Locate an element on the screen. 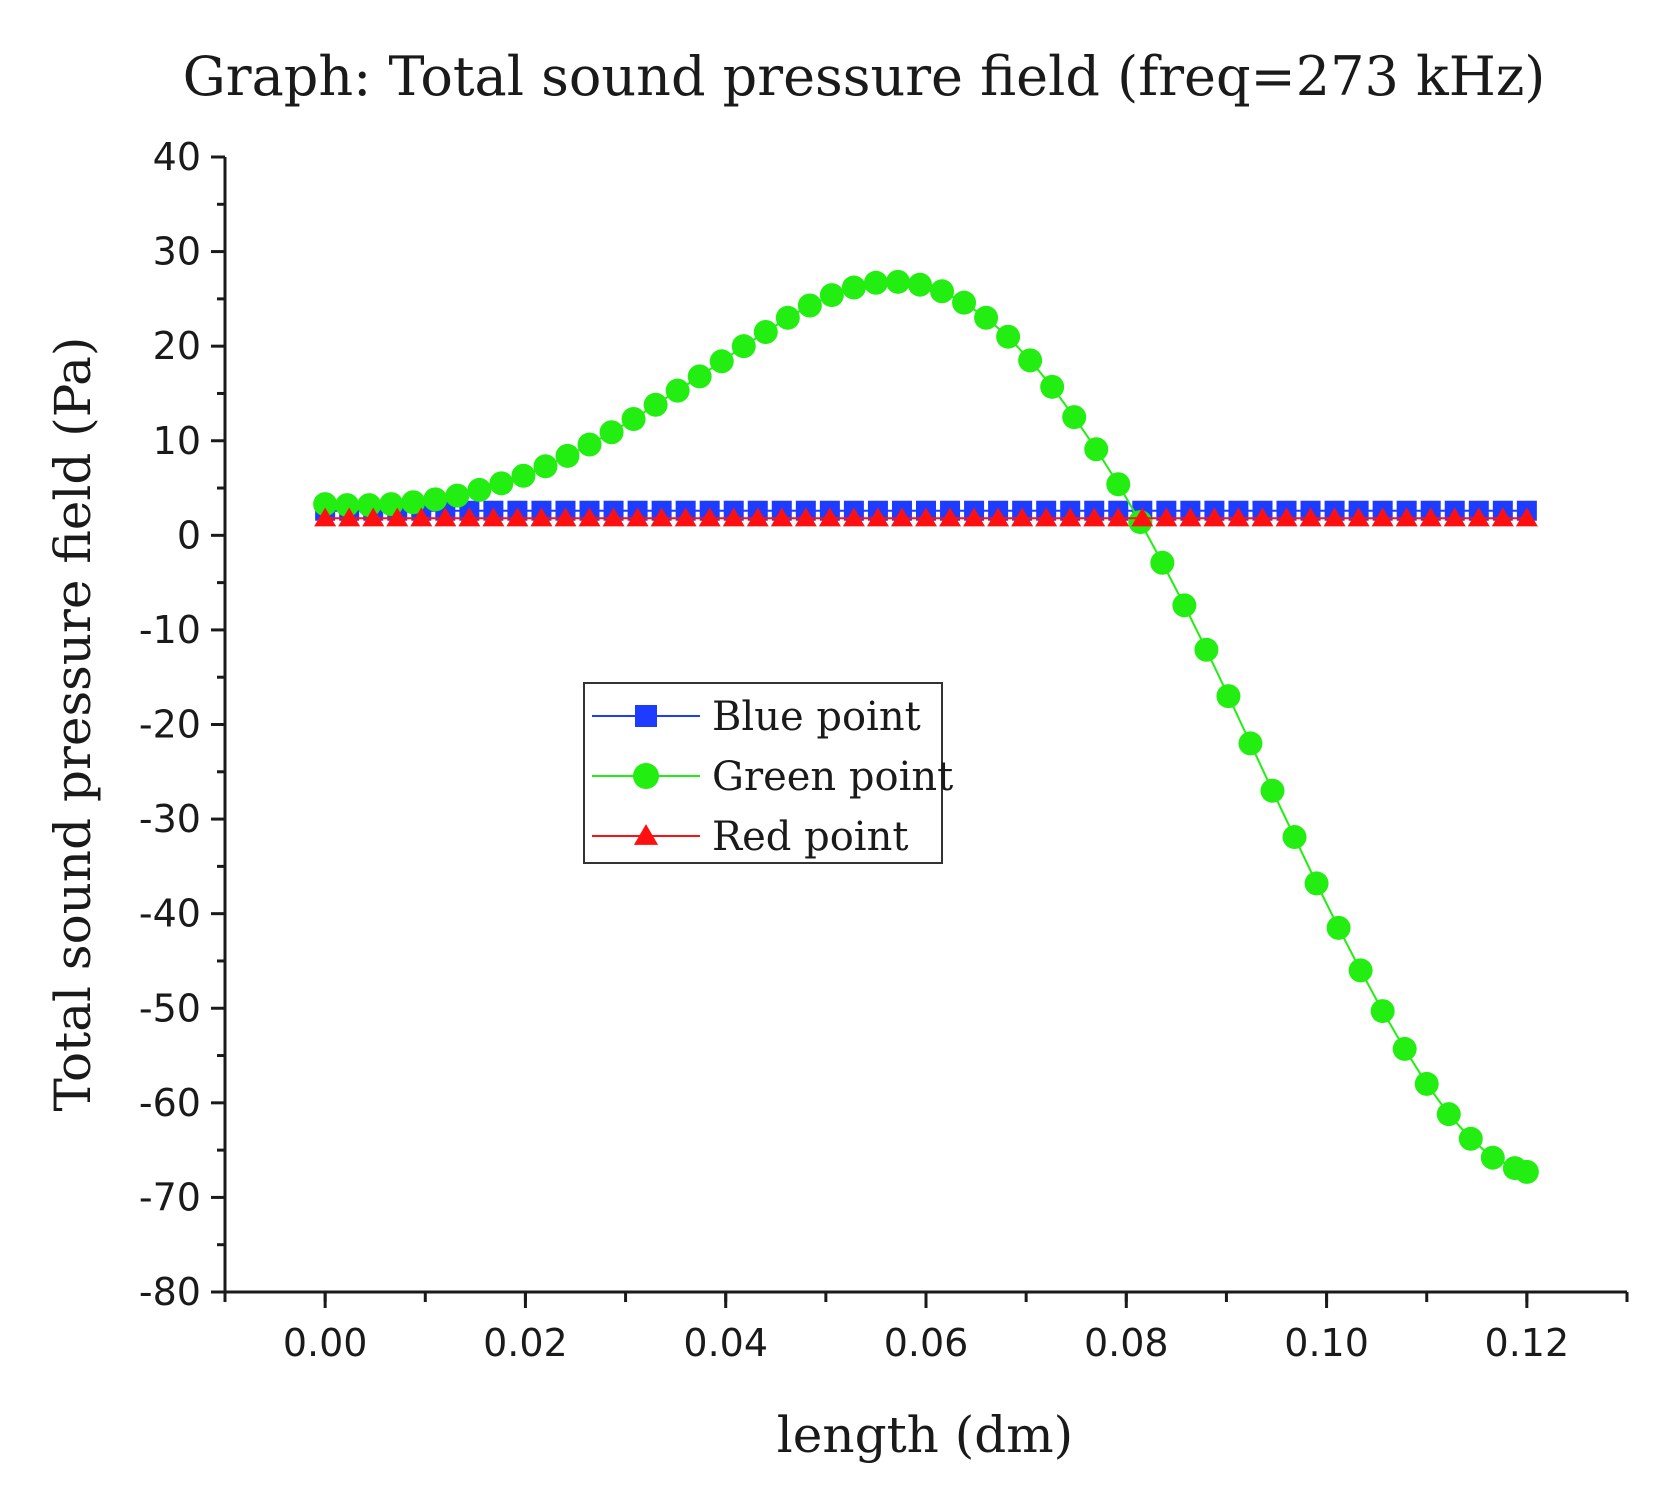 Image resolution: width=1664 pixels, height=1493 pixels. x-tick-label: 0.08 is located at coordinates (1126, 1343).